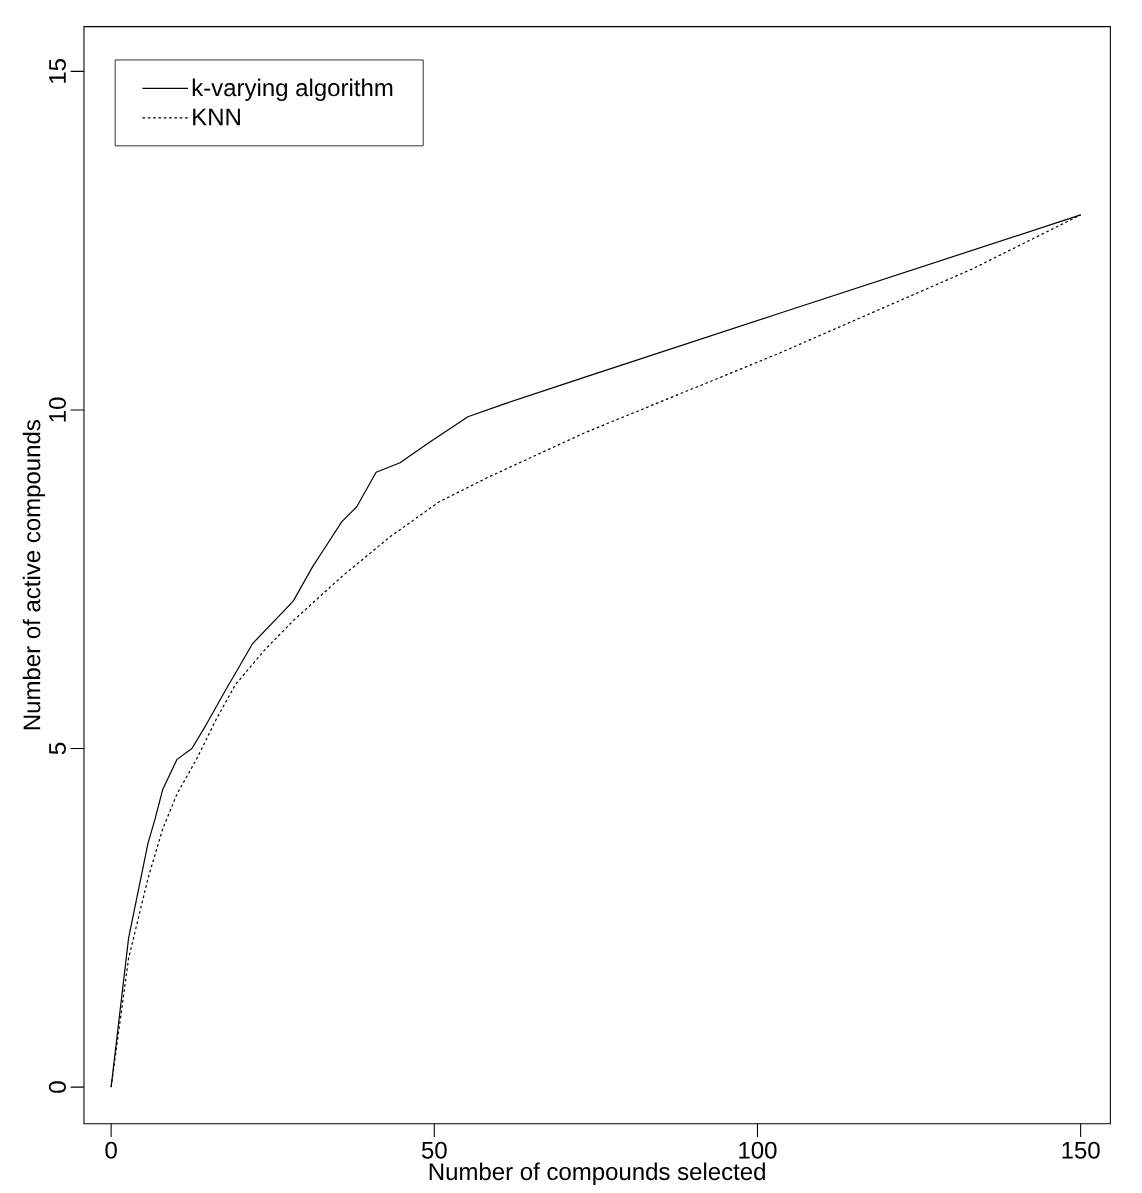 Image resolution: width=1142 pixels, height=1193 pixels. Describe the element at coordinates (758, 1150) in the screenshot. I see `x-tick-label: 100` at that location.